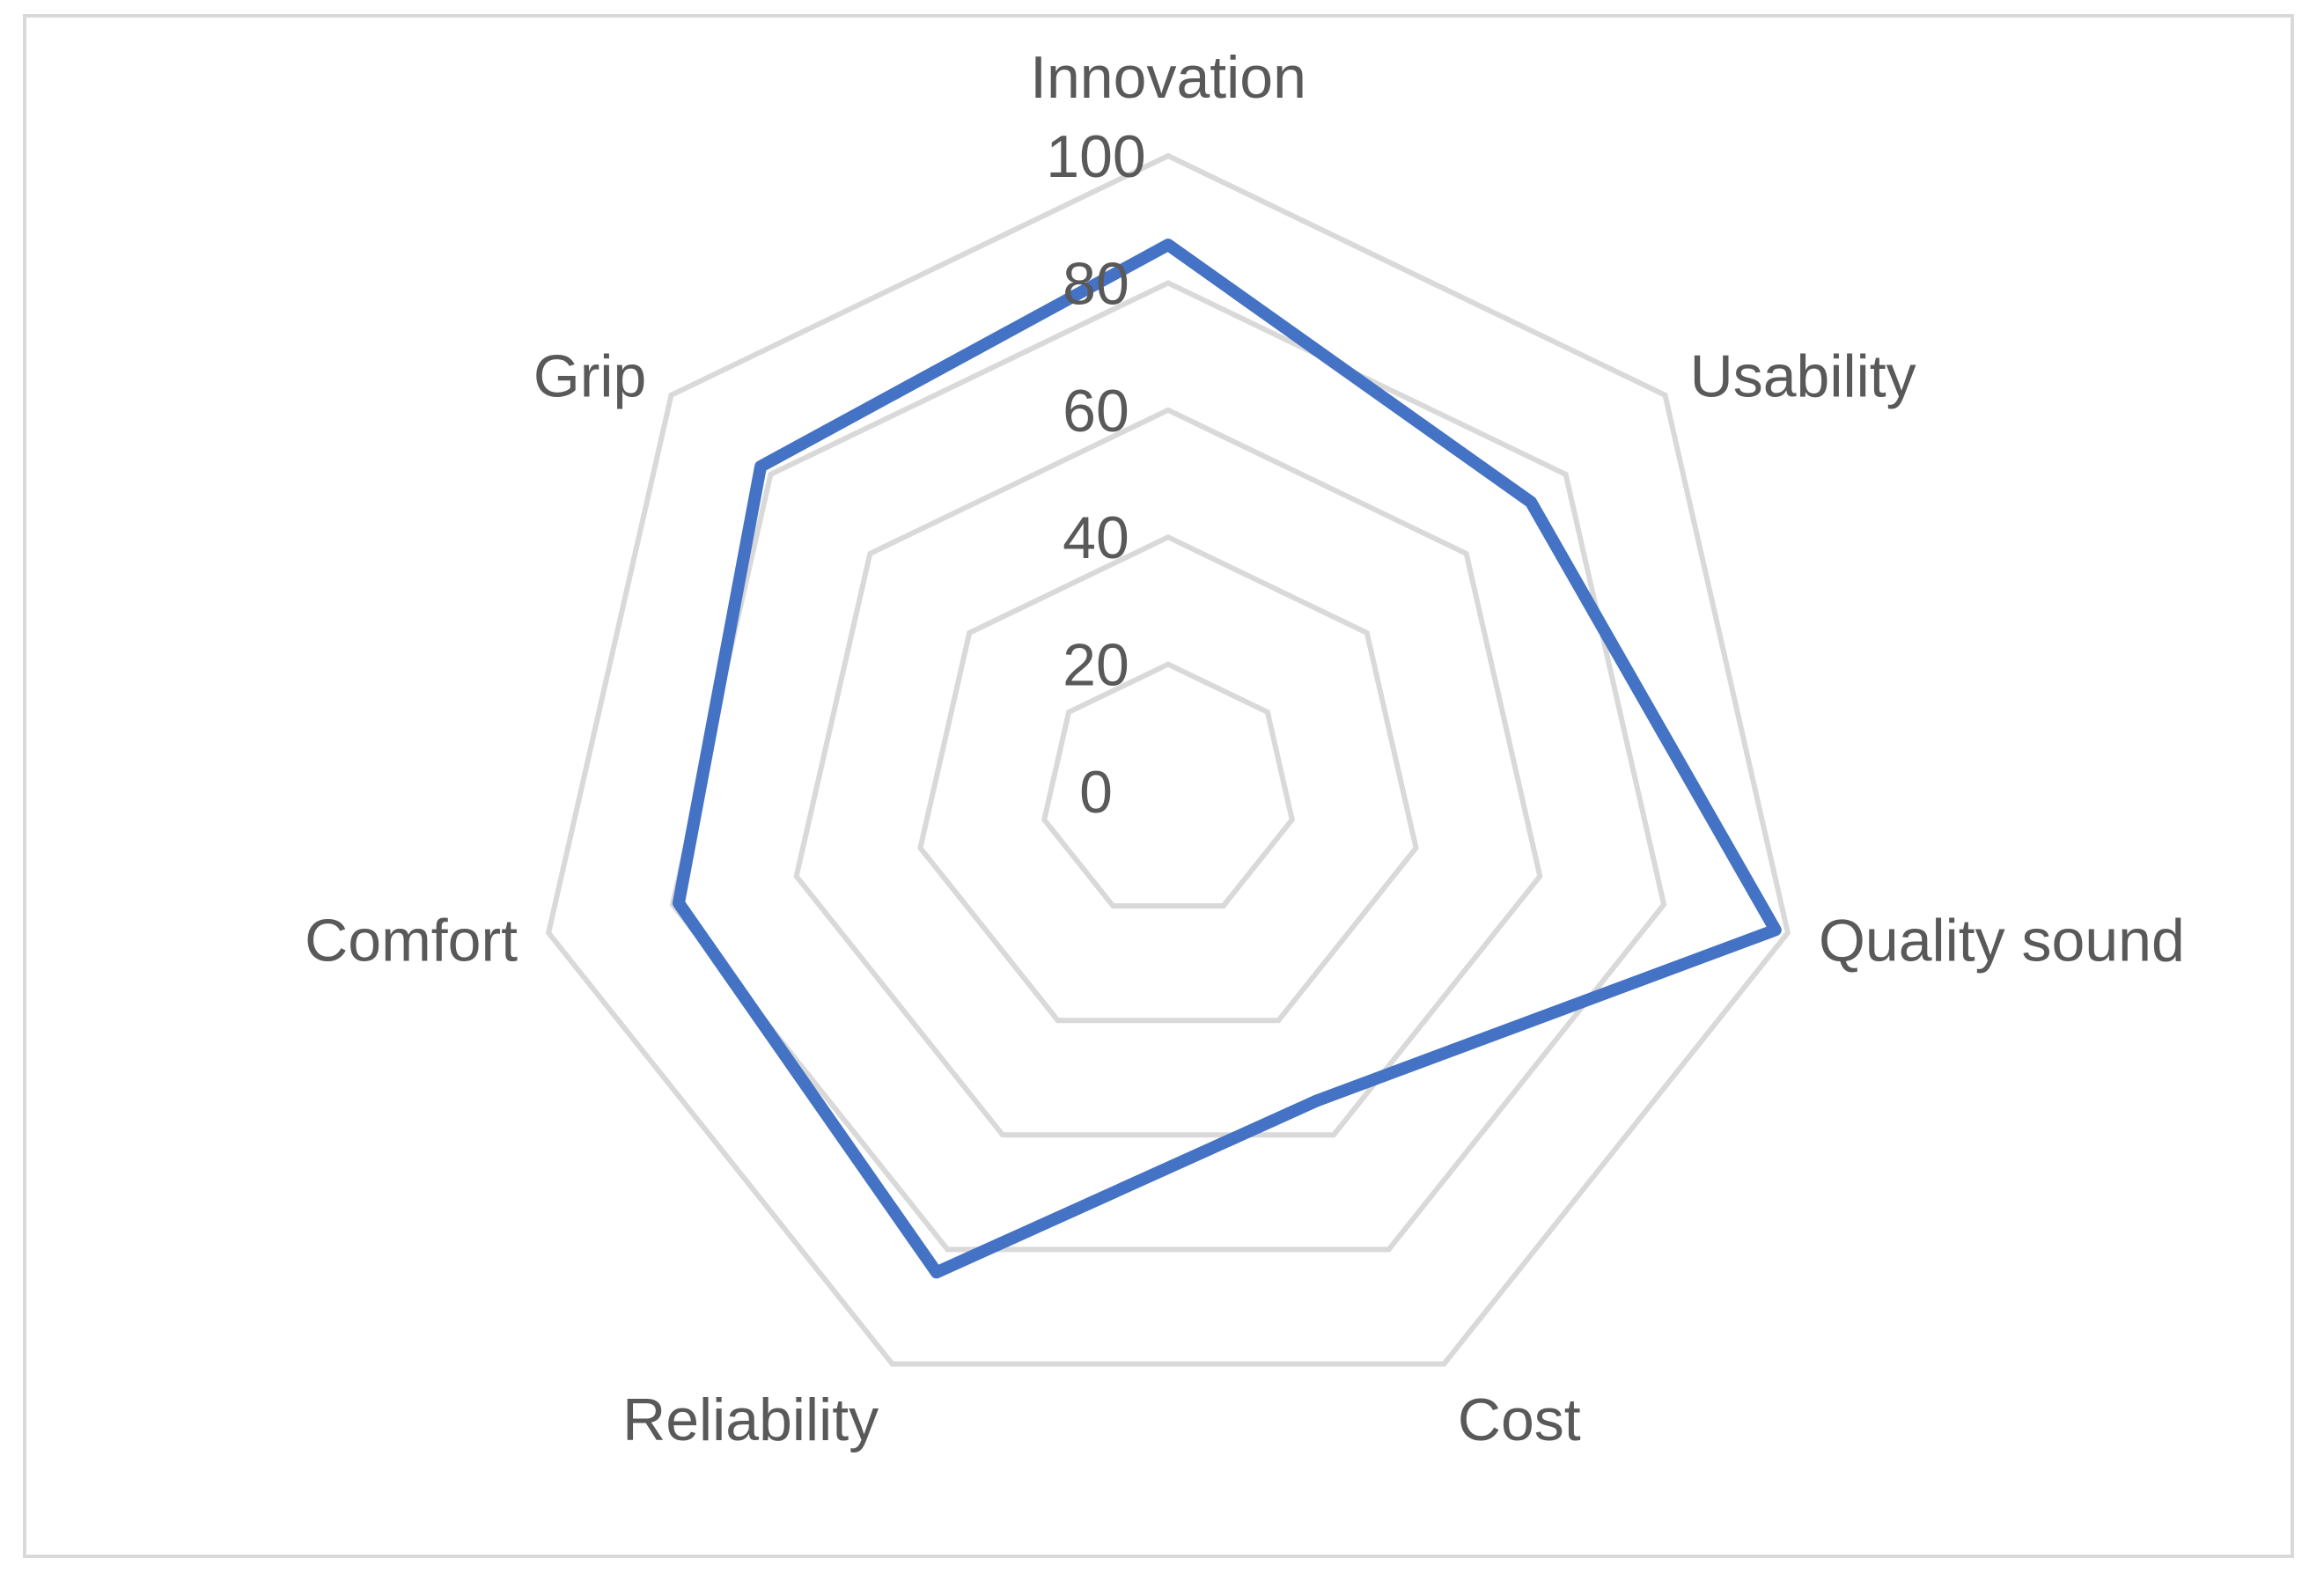 The image size is (2324, 1581). What do you see at coordinates (1096, 537) in the screenshot?
I see `tick-label-40: 40` at bounding box center [1096, 537].